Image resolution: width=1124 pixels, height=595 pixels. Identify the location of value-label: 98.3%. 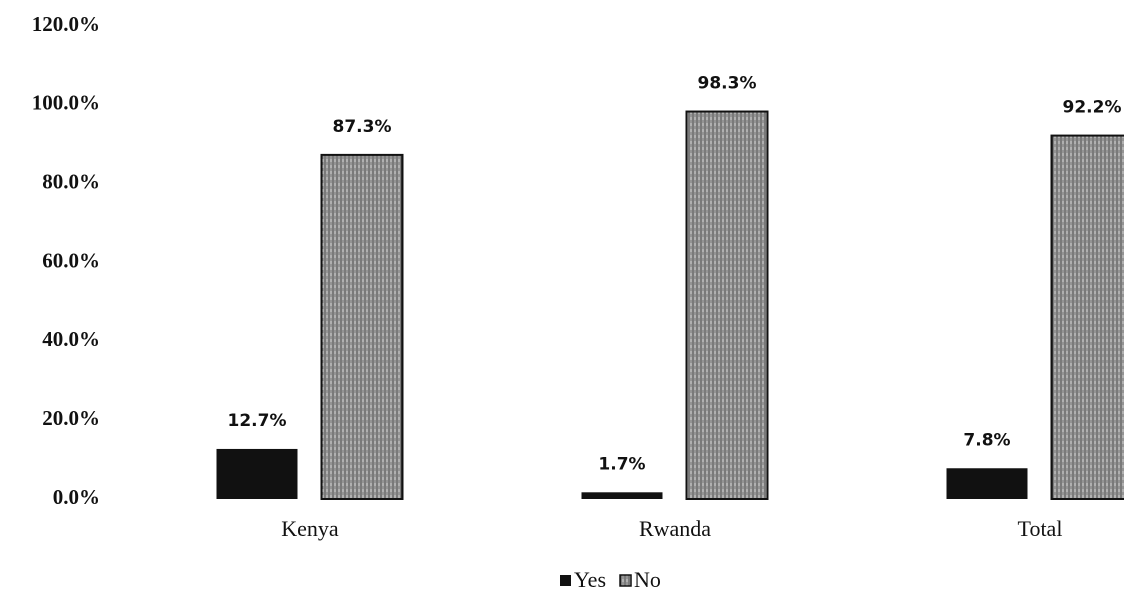
(727, 84).